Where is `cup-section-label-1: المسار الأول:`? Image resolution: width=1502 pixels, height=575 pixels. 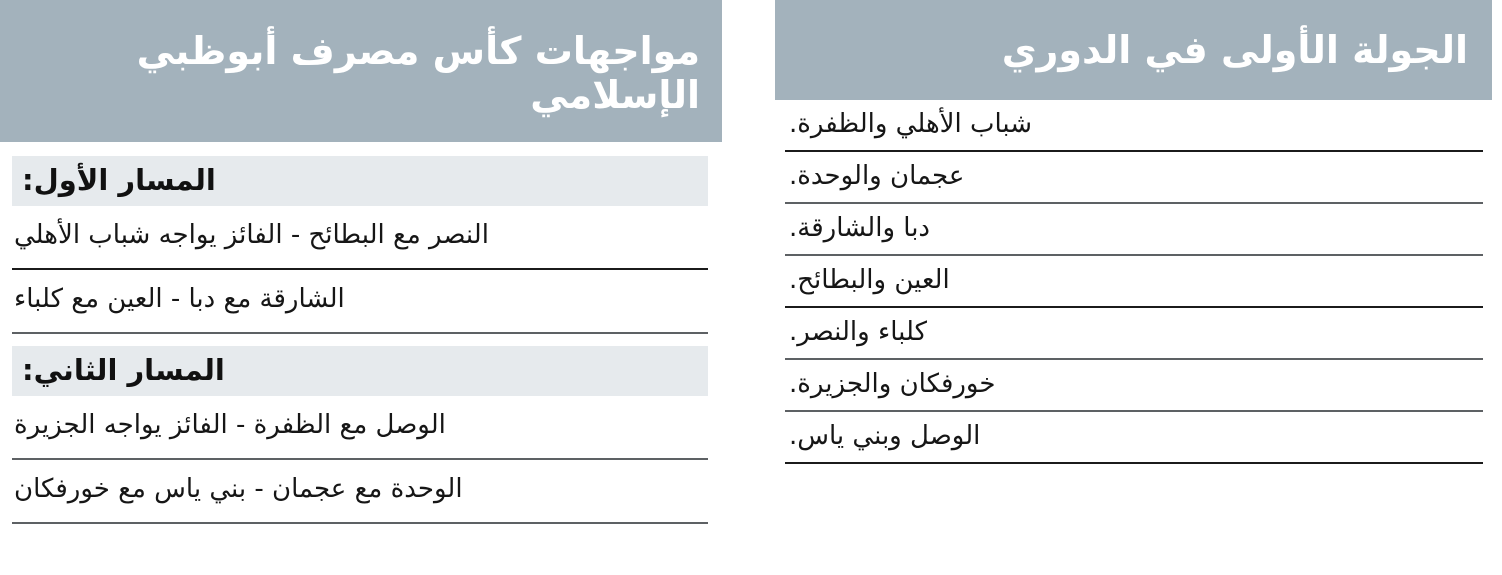 cup-section-label-1: المسار الأول: is located at coordinates (119, 180).